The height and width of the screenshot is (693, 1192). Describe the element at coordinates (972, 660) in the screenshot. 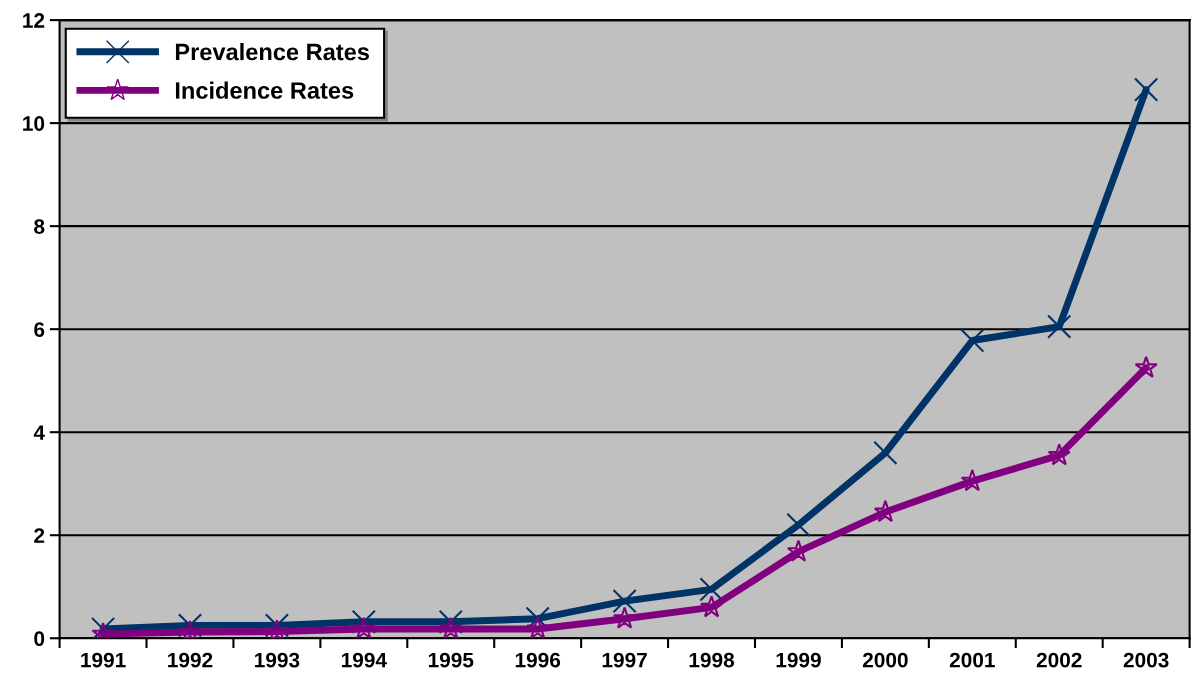

I see `x-tick-label: 2001` at that location.